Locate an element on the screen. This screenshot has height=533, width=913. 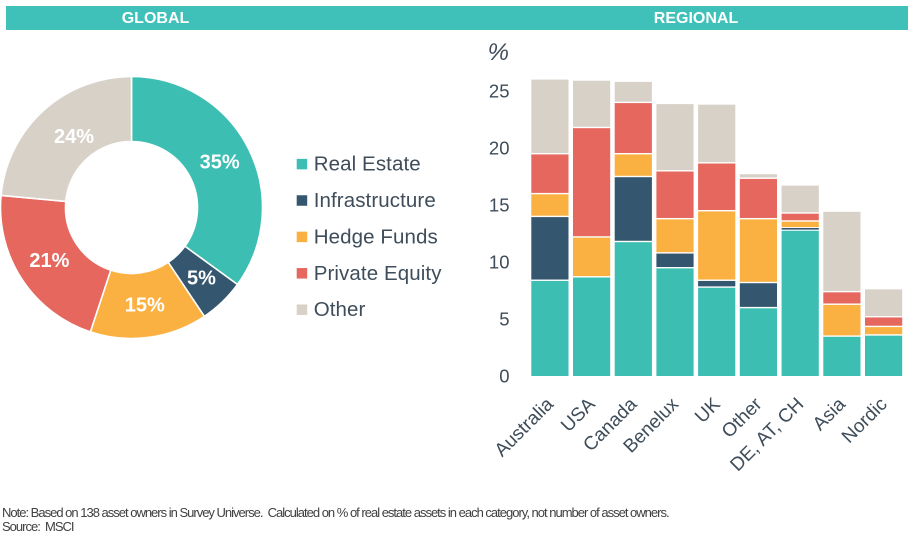
svg-text: 5 is located at coordinates (504, 319).